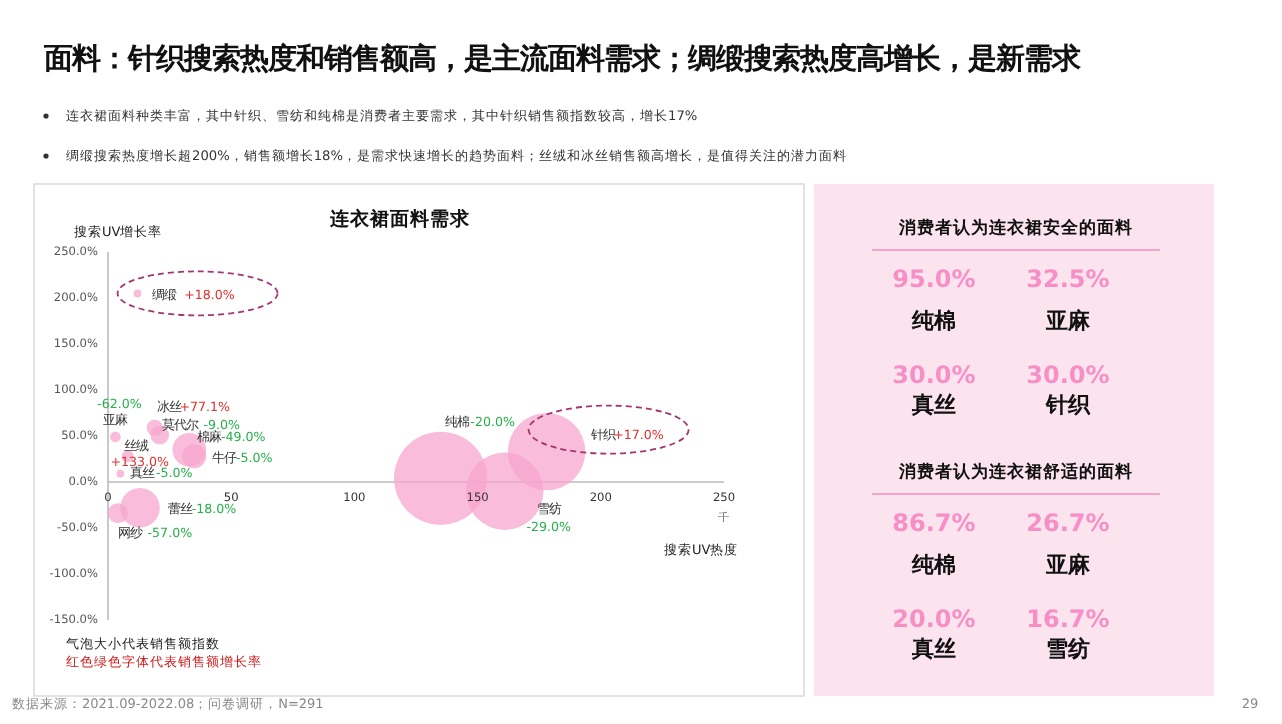 This screenshot has width=1282, height=724. Describe the element at coordinates (1068, 278) in the screenshot. I see `text: 32.5%` at that location.